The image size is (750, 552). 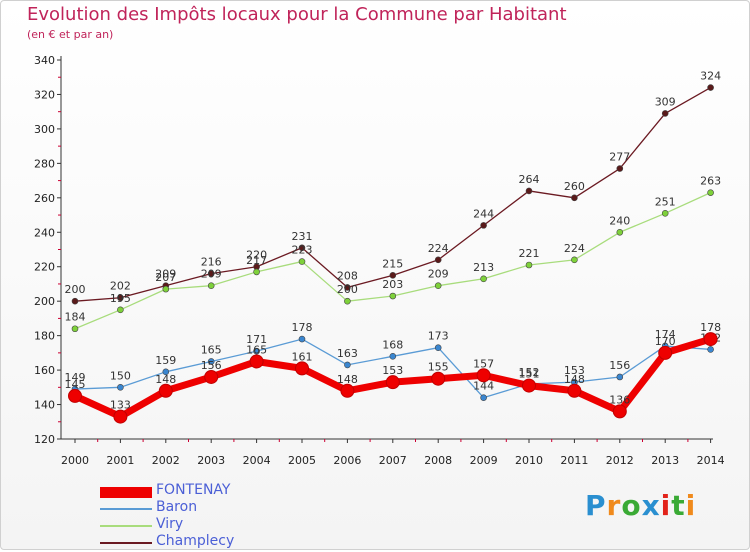 What do you see at coordinates (75, 384) in the screenshot?
I see `data-label-fontenay: 145` at bounding box center [75, 384].